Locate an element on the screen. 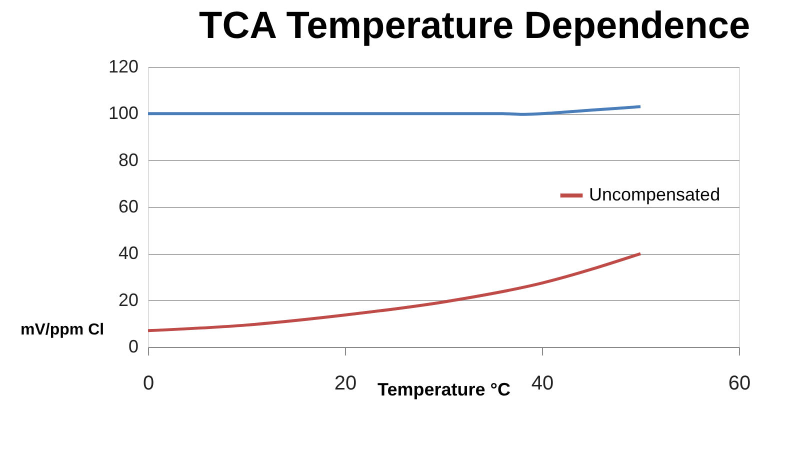  y-tick-label: 0 is located at coordinates (133, 346).